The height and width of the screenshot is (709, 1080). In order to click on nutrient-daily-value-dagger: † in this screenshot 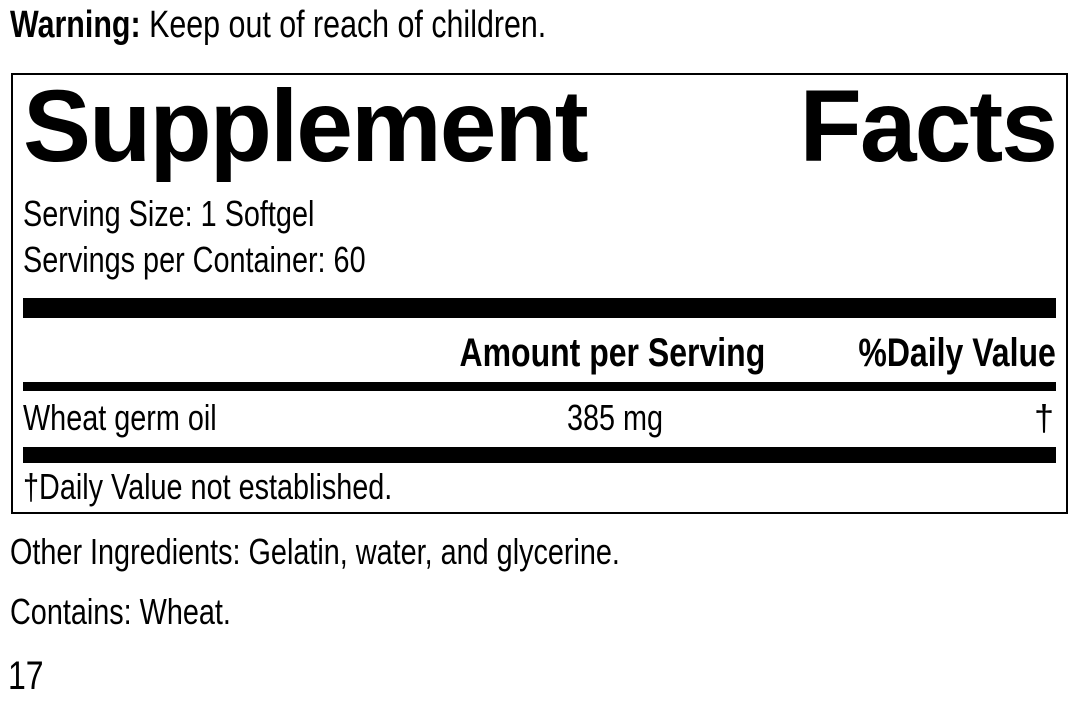, I will do `click(1043, 417)`.